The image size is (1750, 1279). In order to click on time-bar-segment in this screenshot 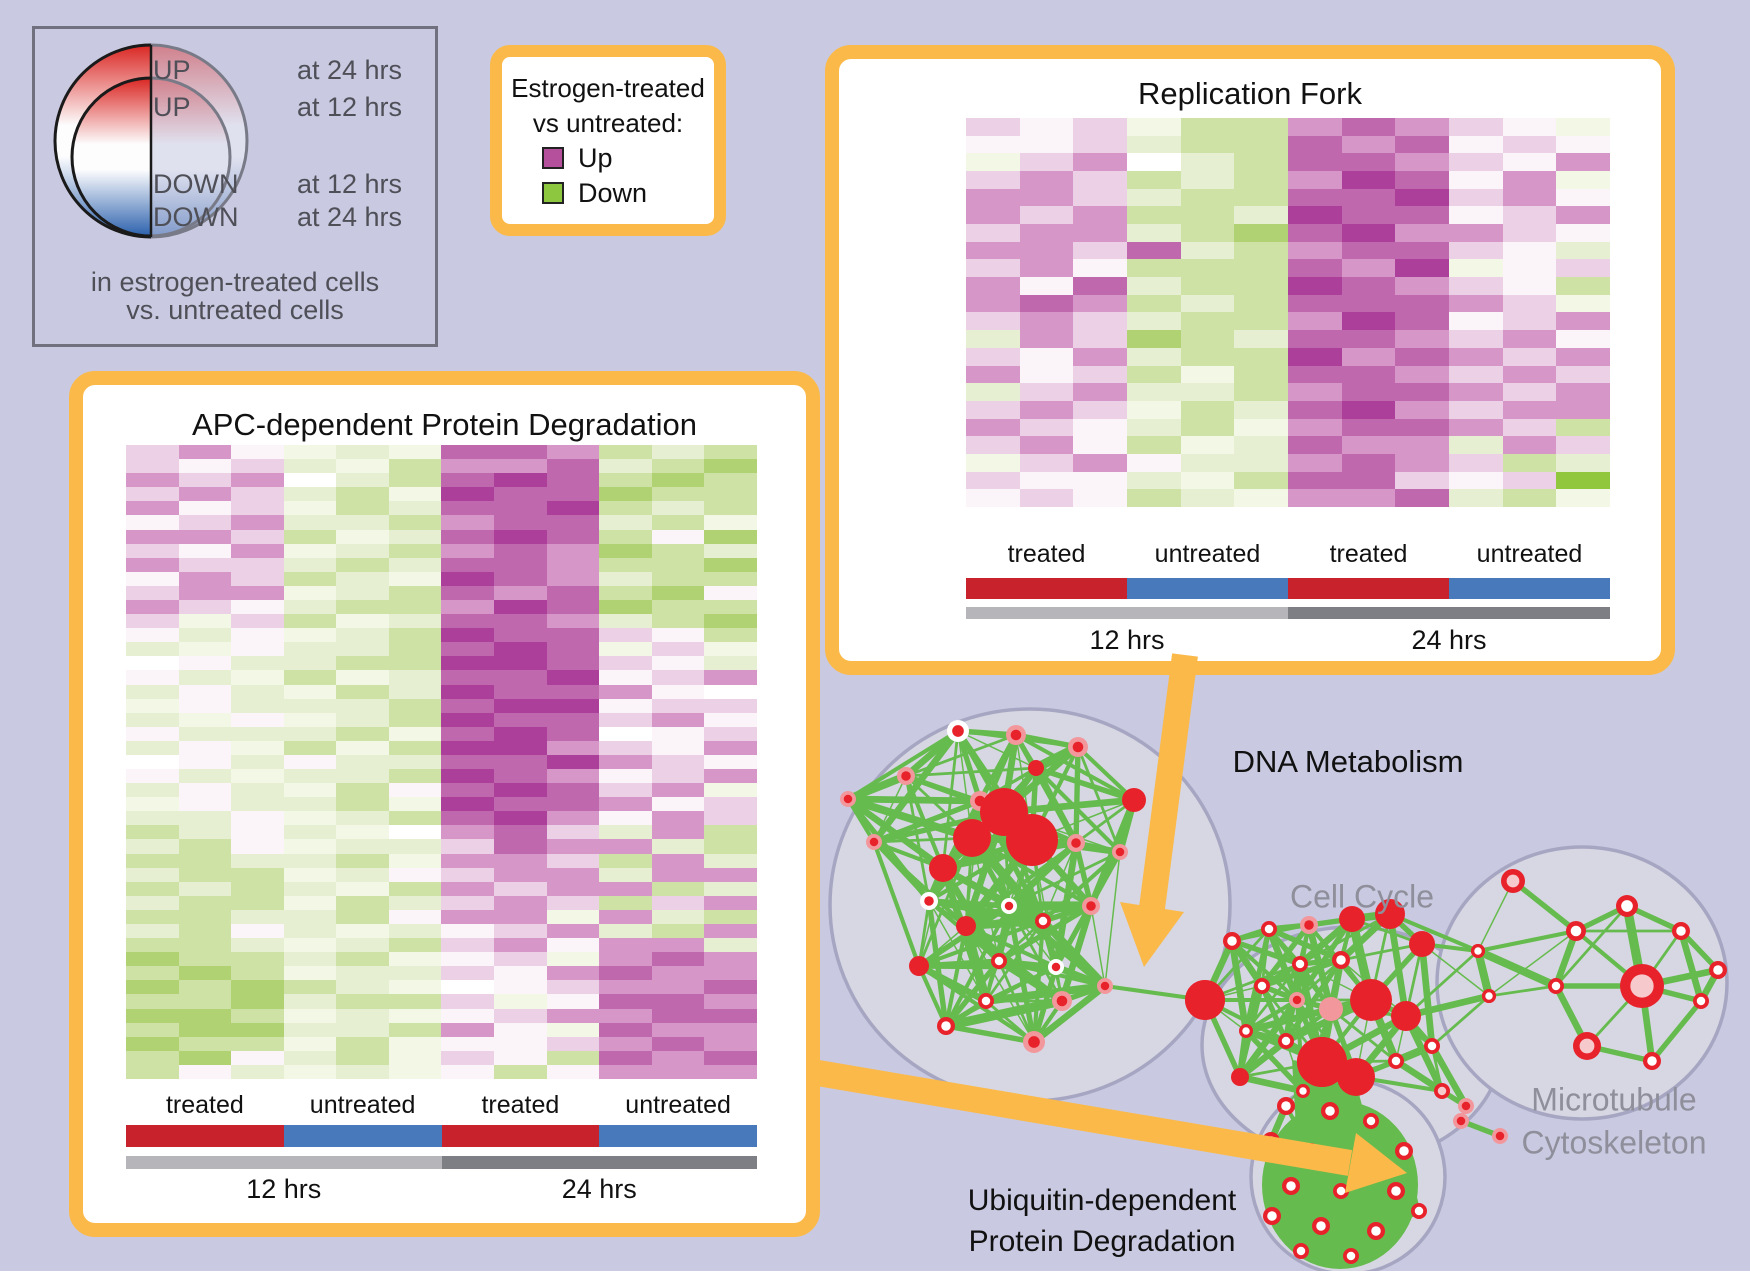, I will do `click(1127, 613)`.